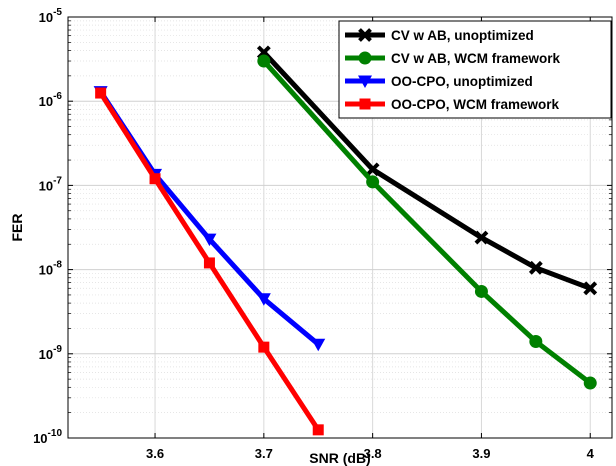 This screenshot has width=616, height=466. What do you see at coordinates (373, 453) in the screenshot?
I see `x-tick-label: 3.8` at bounding box center [373, 453].